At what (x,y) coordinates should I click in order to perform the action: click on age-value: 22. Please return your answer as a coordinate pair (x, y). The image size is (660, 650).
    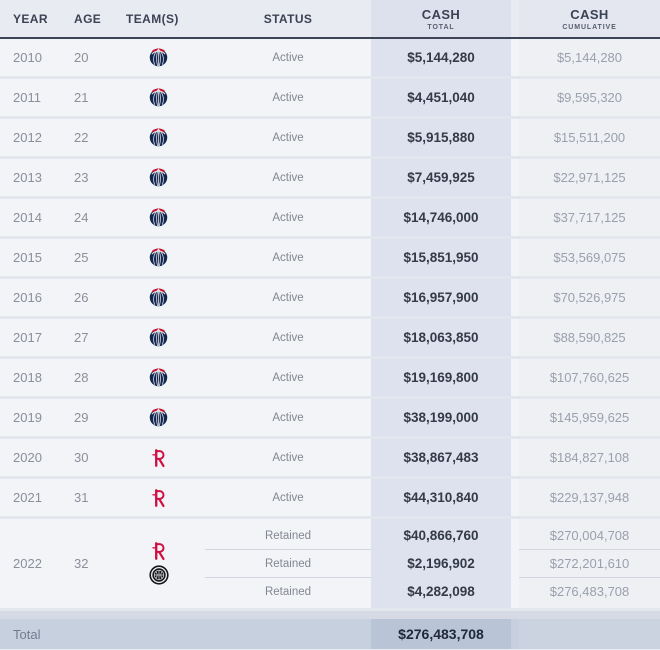
    Looking at the image, I should click on (81, 137).